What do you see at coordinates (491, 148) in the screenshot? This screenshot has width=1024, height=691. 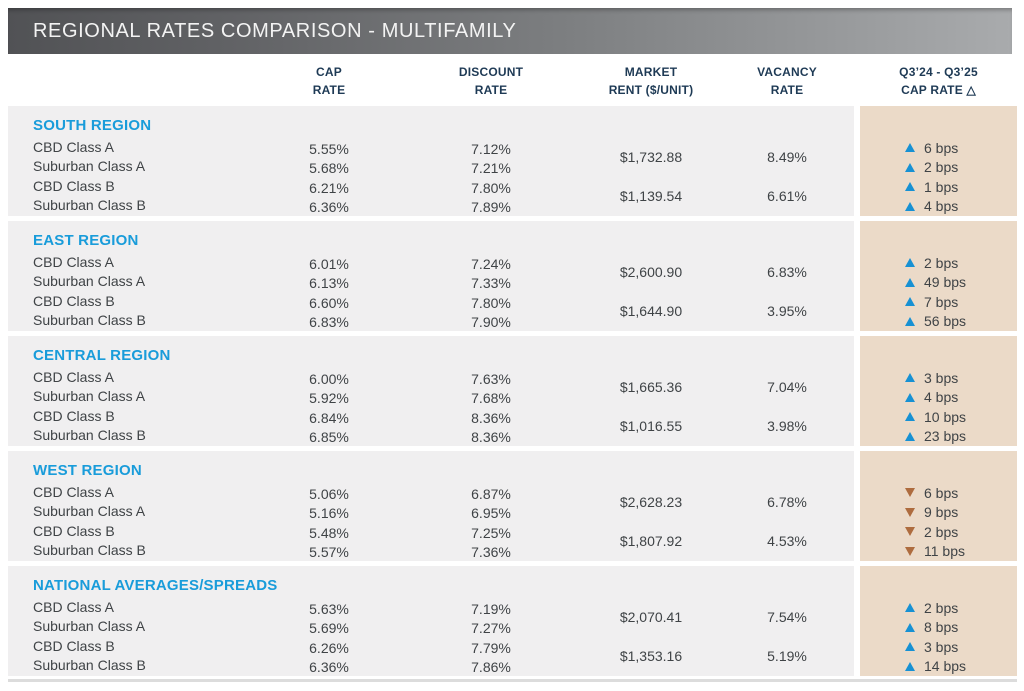 I see `discount-rate-value: 7.12%` at bounding box center [491, 148].